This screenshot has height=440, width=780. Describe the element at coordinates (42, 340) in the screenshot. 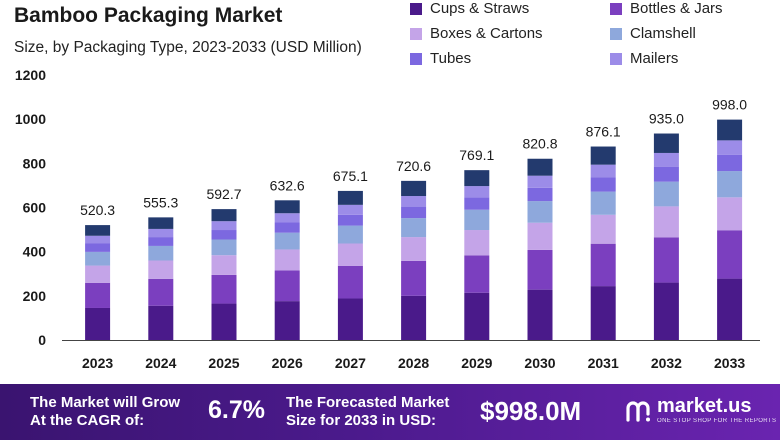

I see `y-tick-label: 0` at that location.